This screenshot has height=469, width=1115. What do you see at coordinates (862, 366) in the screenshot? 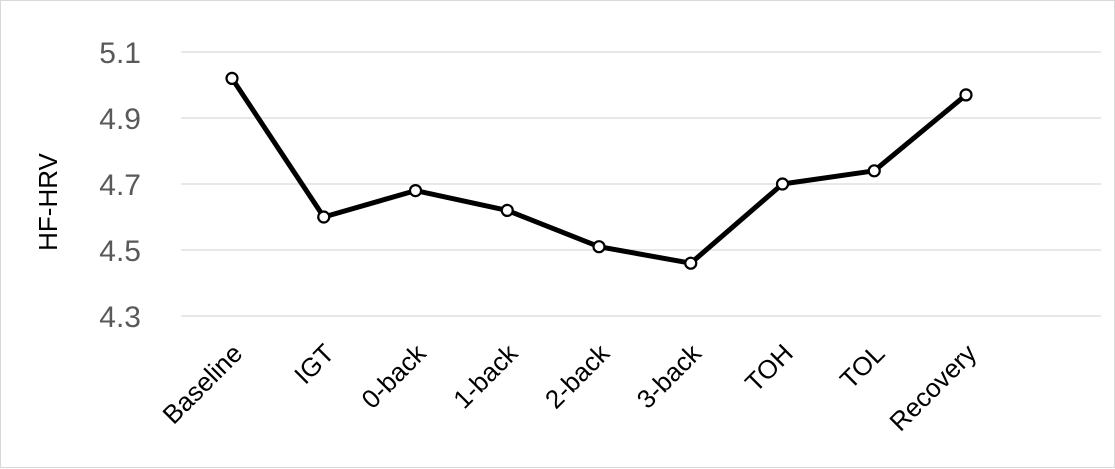
I see `x-category-label: TOL` at bounding box center [862, 366].